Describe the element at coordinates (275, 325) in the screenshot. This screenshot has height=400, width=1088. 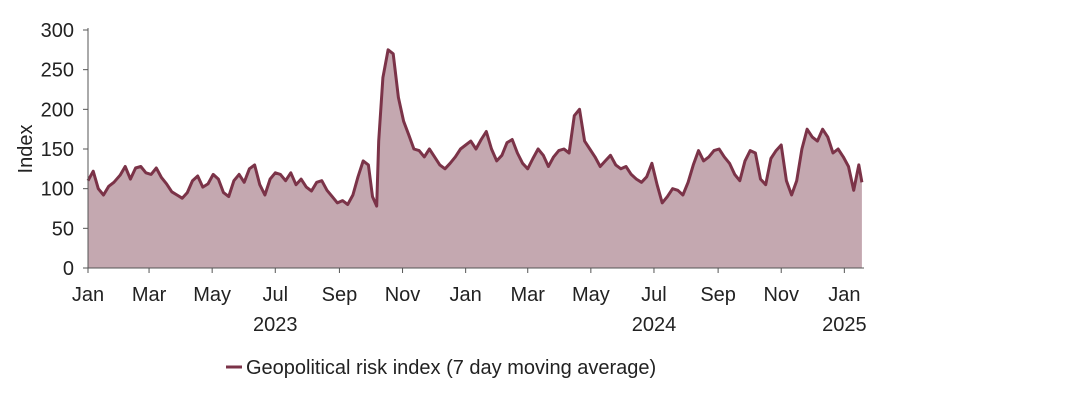
I see `x-year-label: 2023` at that location.